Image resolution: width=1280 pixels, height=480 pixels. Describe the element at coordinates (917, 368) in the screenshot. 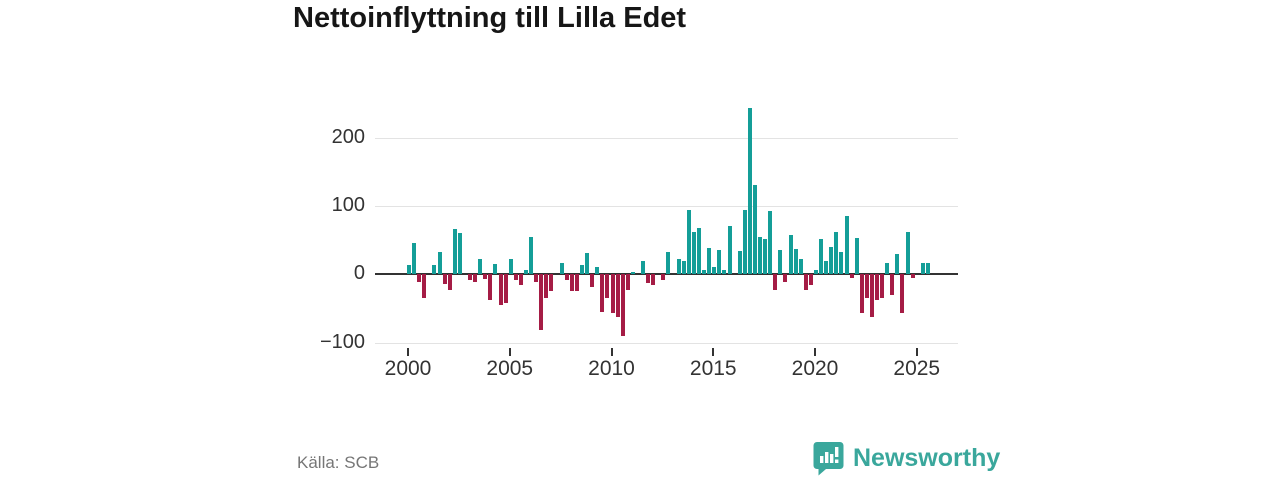

I see `x-axis-tick-label: 2025` at that location.